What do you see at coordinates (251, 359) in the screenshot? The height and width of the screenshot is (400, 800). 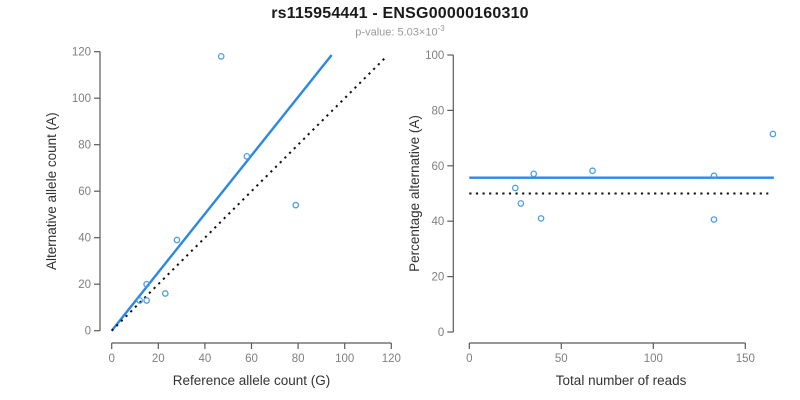 I see `x-tick-label: 60` at bounding box center [251, 359].